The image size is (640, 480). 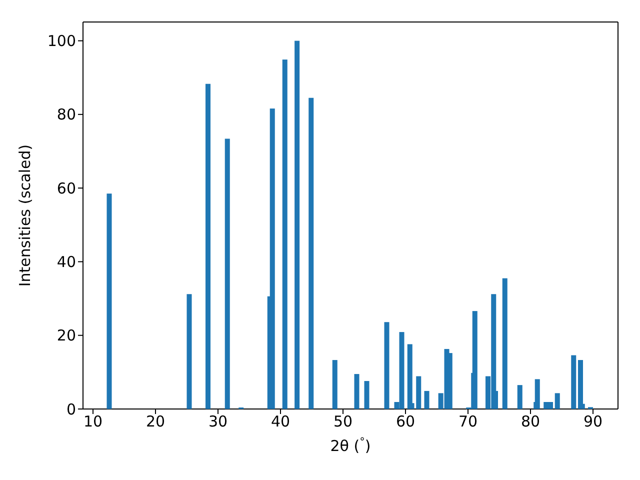 I want to click on x-tick-label: 30, so click(x=218, y=421).